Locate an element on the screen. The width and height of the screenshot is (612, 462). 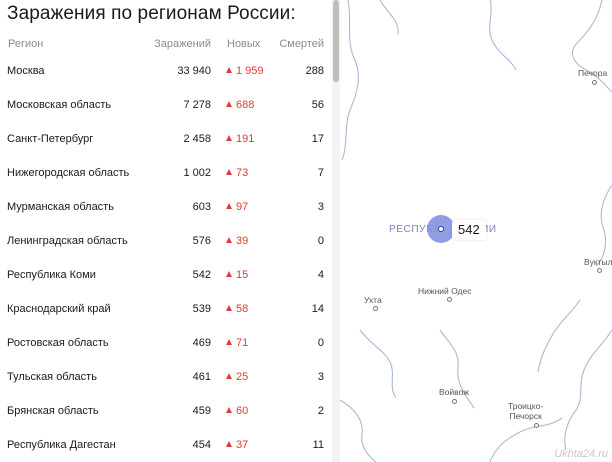
region-name: Московская область is located at coordinates (59, 105).